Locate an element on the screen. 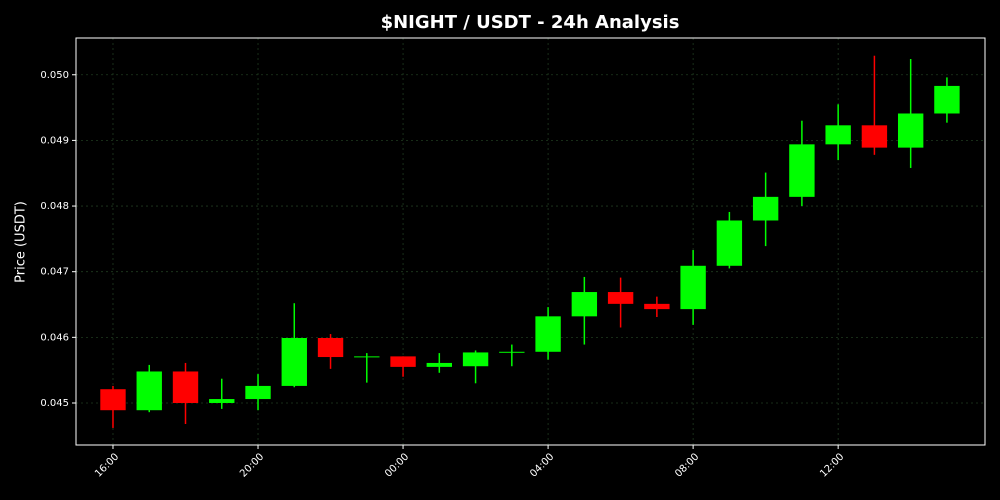  y-tick-label: 0.045 is located at coordinates (54, 403).